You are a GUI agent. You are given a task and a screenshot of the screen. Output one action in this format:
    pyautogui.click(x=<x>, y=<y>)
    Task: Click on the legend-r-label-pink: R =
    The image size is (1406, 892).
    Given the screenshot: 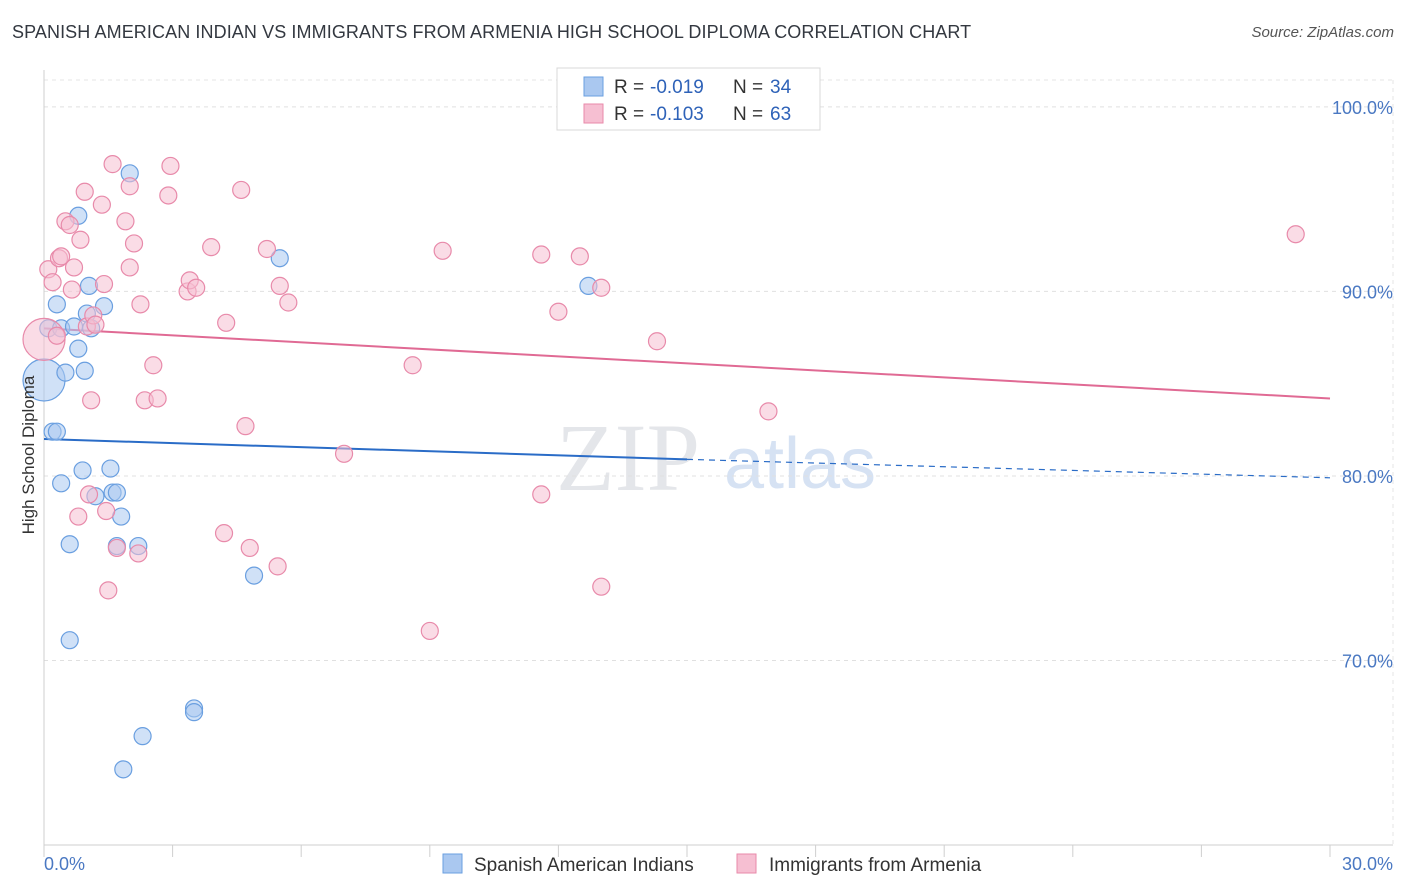 What is the action you would take?
    pyautogui.click(x=629, y=114)
    